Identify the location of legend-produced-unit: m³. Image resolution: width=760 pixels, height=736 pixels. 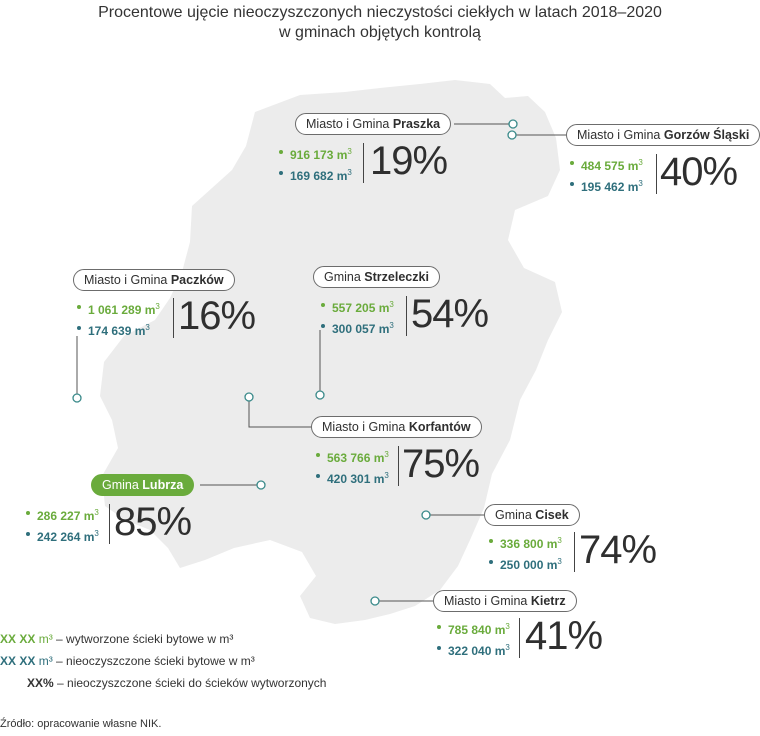
(45, 639).